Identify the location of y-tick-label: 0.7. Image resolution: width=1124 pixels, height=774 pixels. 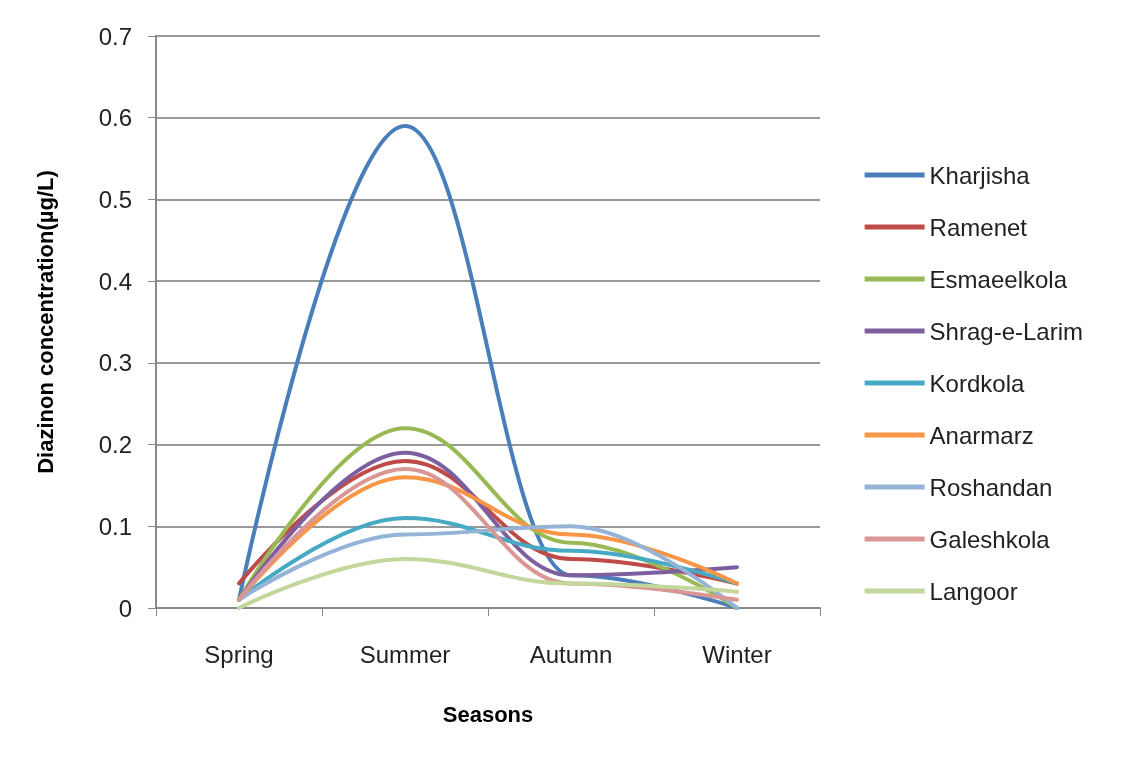
(115, 36).